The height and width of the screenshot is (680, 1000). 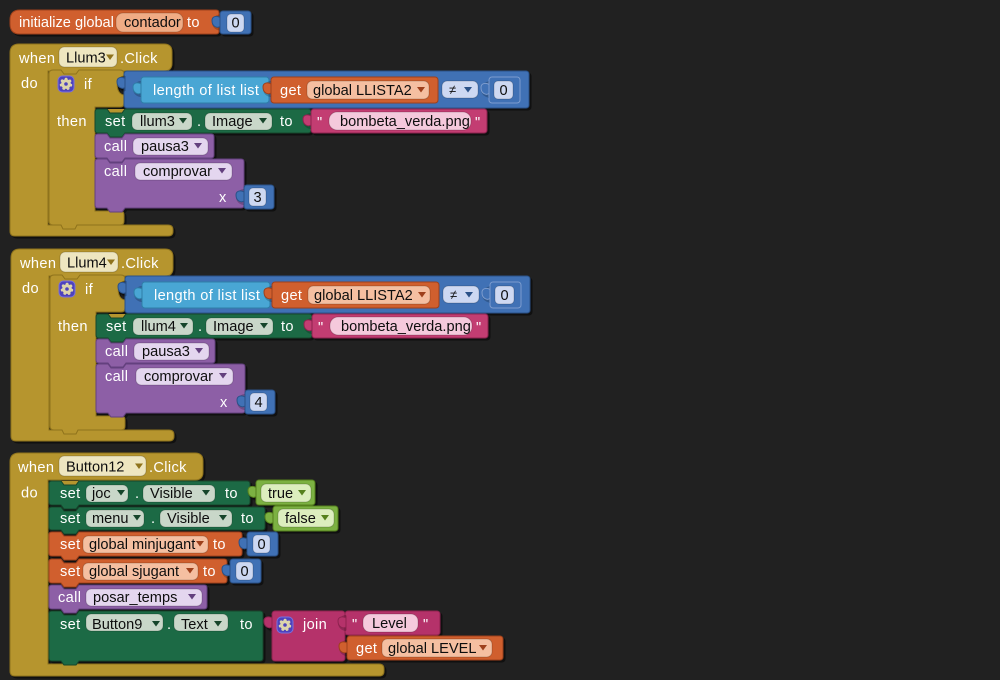 What do you see at coordinates (87, 264) in the screenshot?
I see `svg-text: Llum4` at bounding box center [87, 264].